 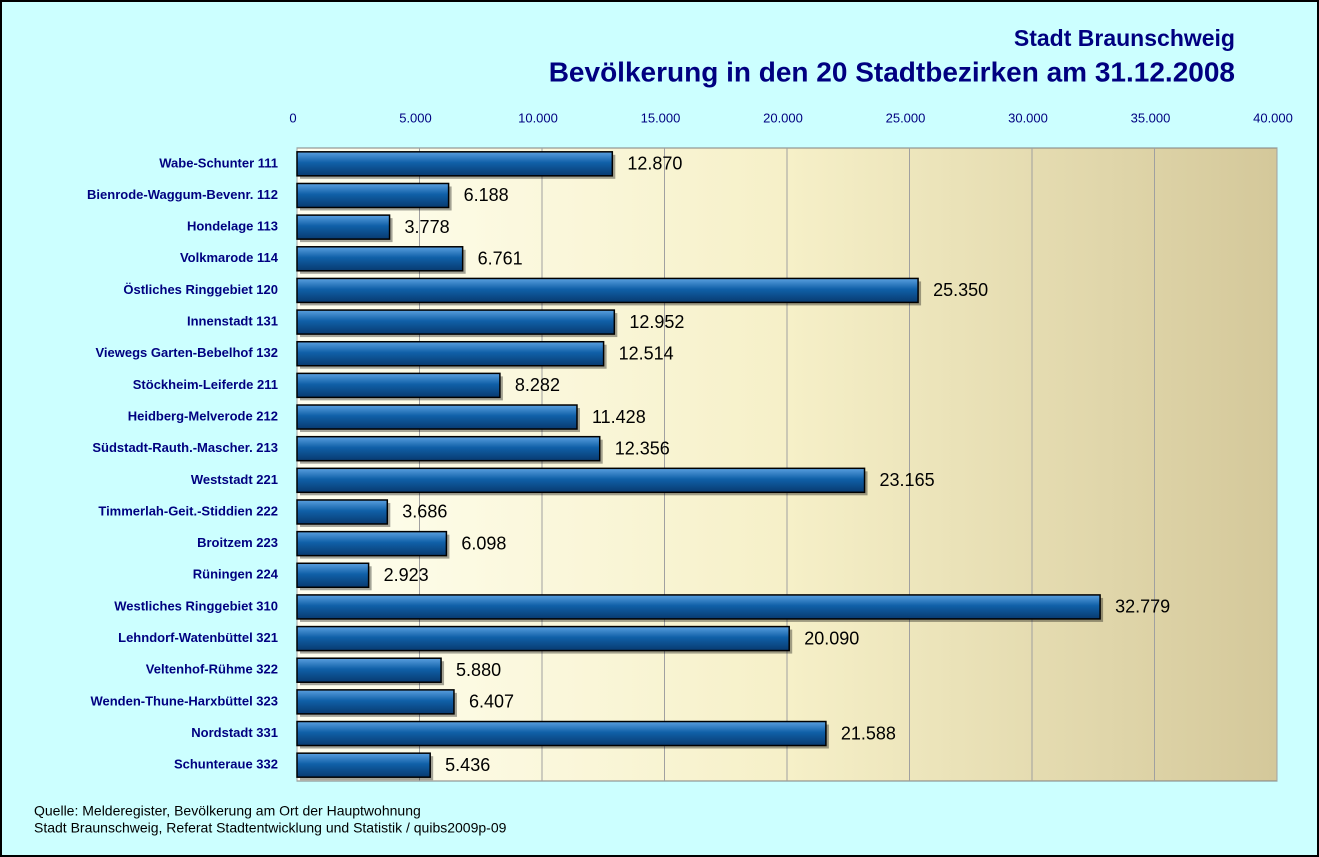 What do you see at coordinates (1142, 607) in the screenshot?
I see `value-label: 32.779` at bounding box center [1142, 607].